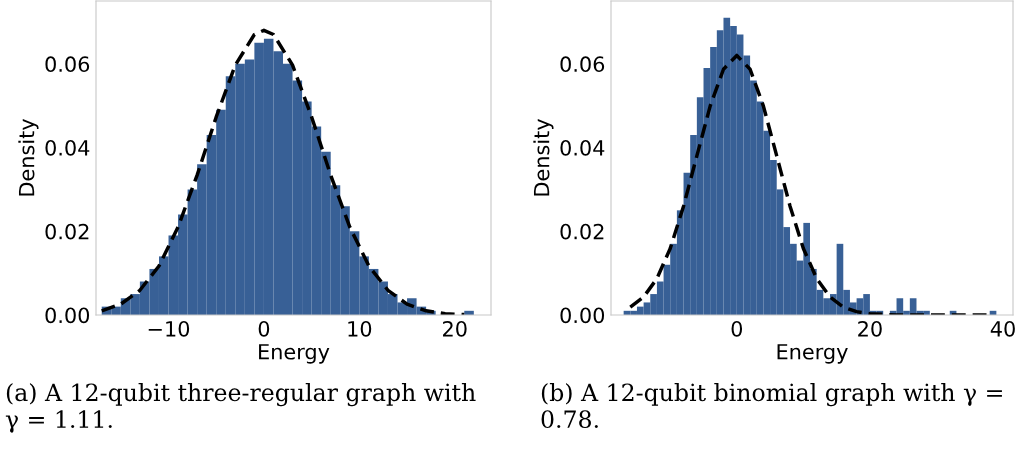  I want to click on x-tick-label: 10, so click(360, 328).